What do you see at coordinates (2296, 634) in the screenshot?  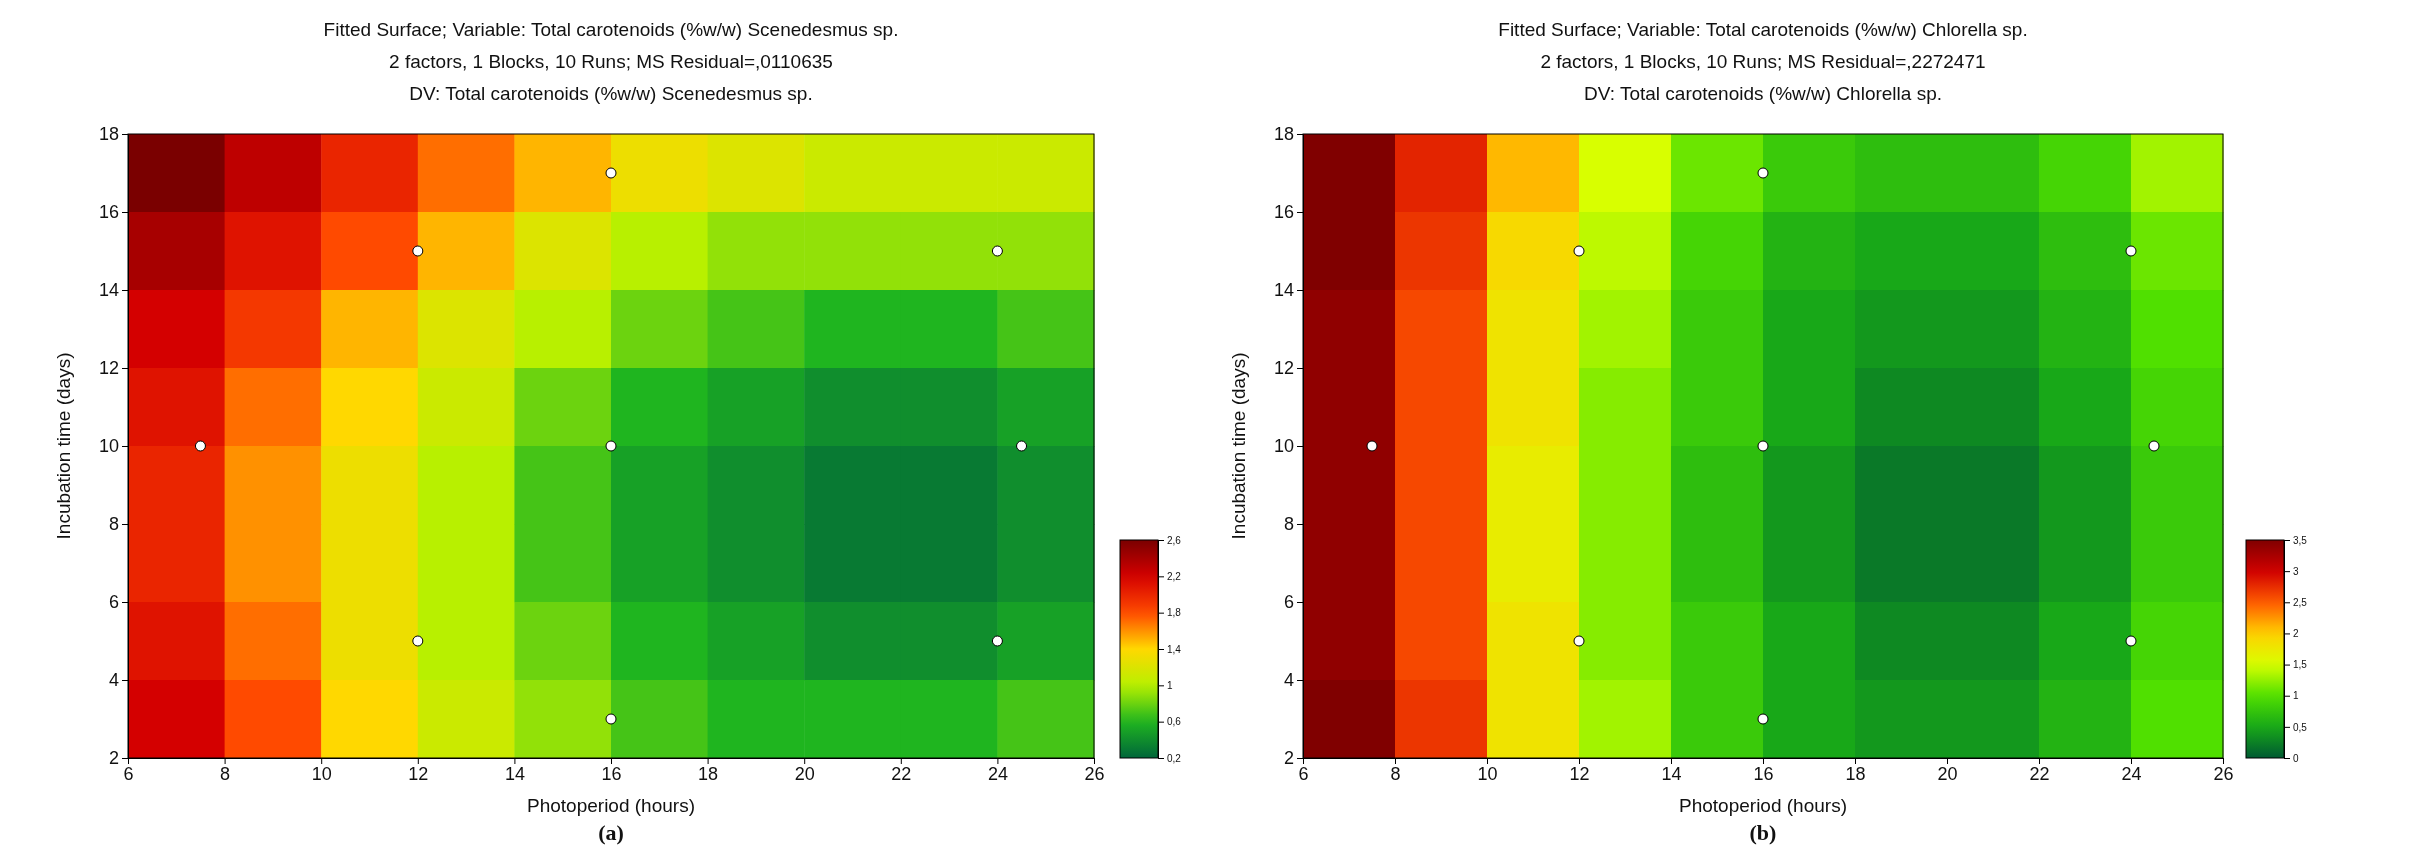 I see `color-bar-label: 2` at bounding box center [2296, 634].